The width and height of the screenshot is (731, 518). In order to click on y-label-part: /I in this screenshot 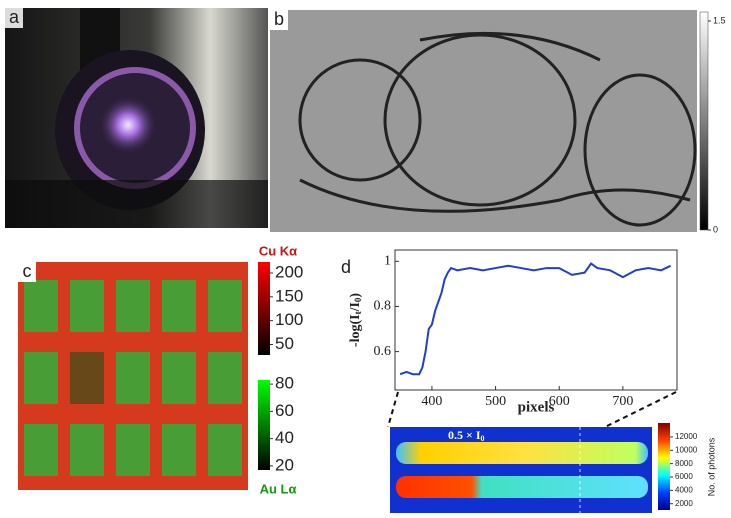, I will do `click(355, 307)`.